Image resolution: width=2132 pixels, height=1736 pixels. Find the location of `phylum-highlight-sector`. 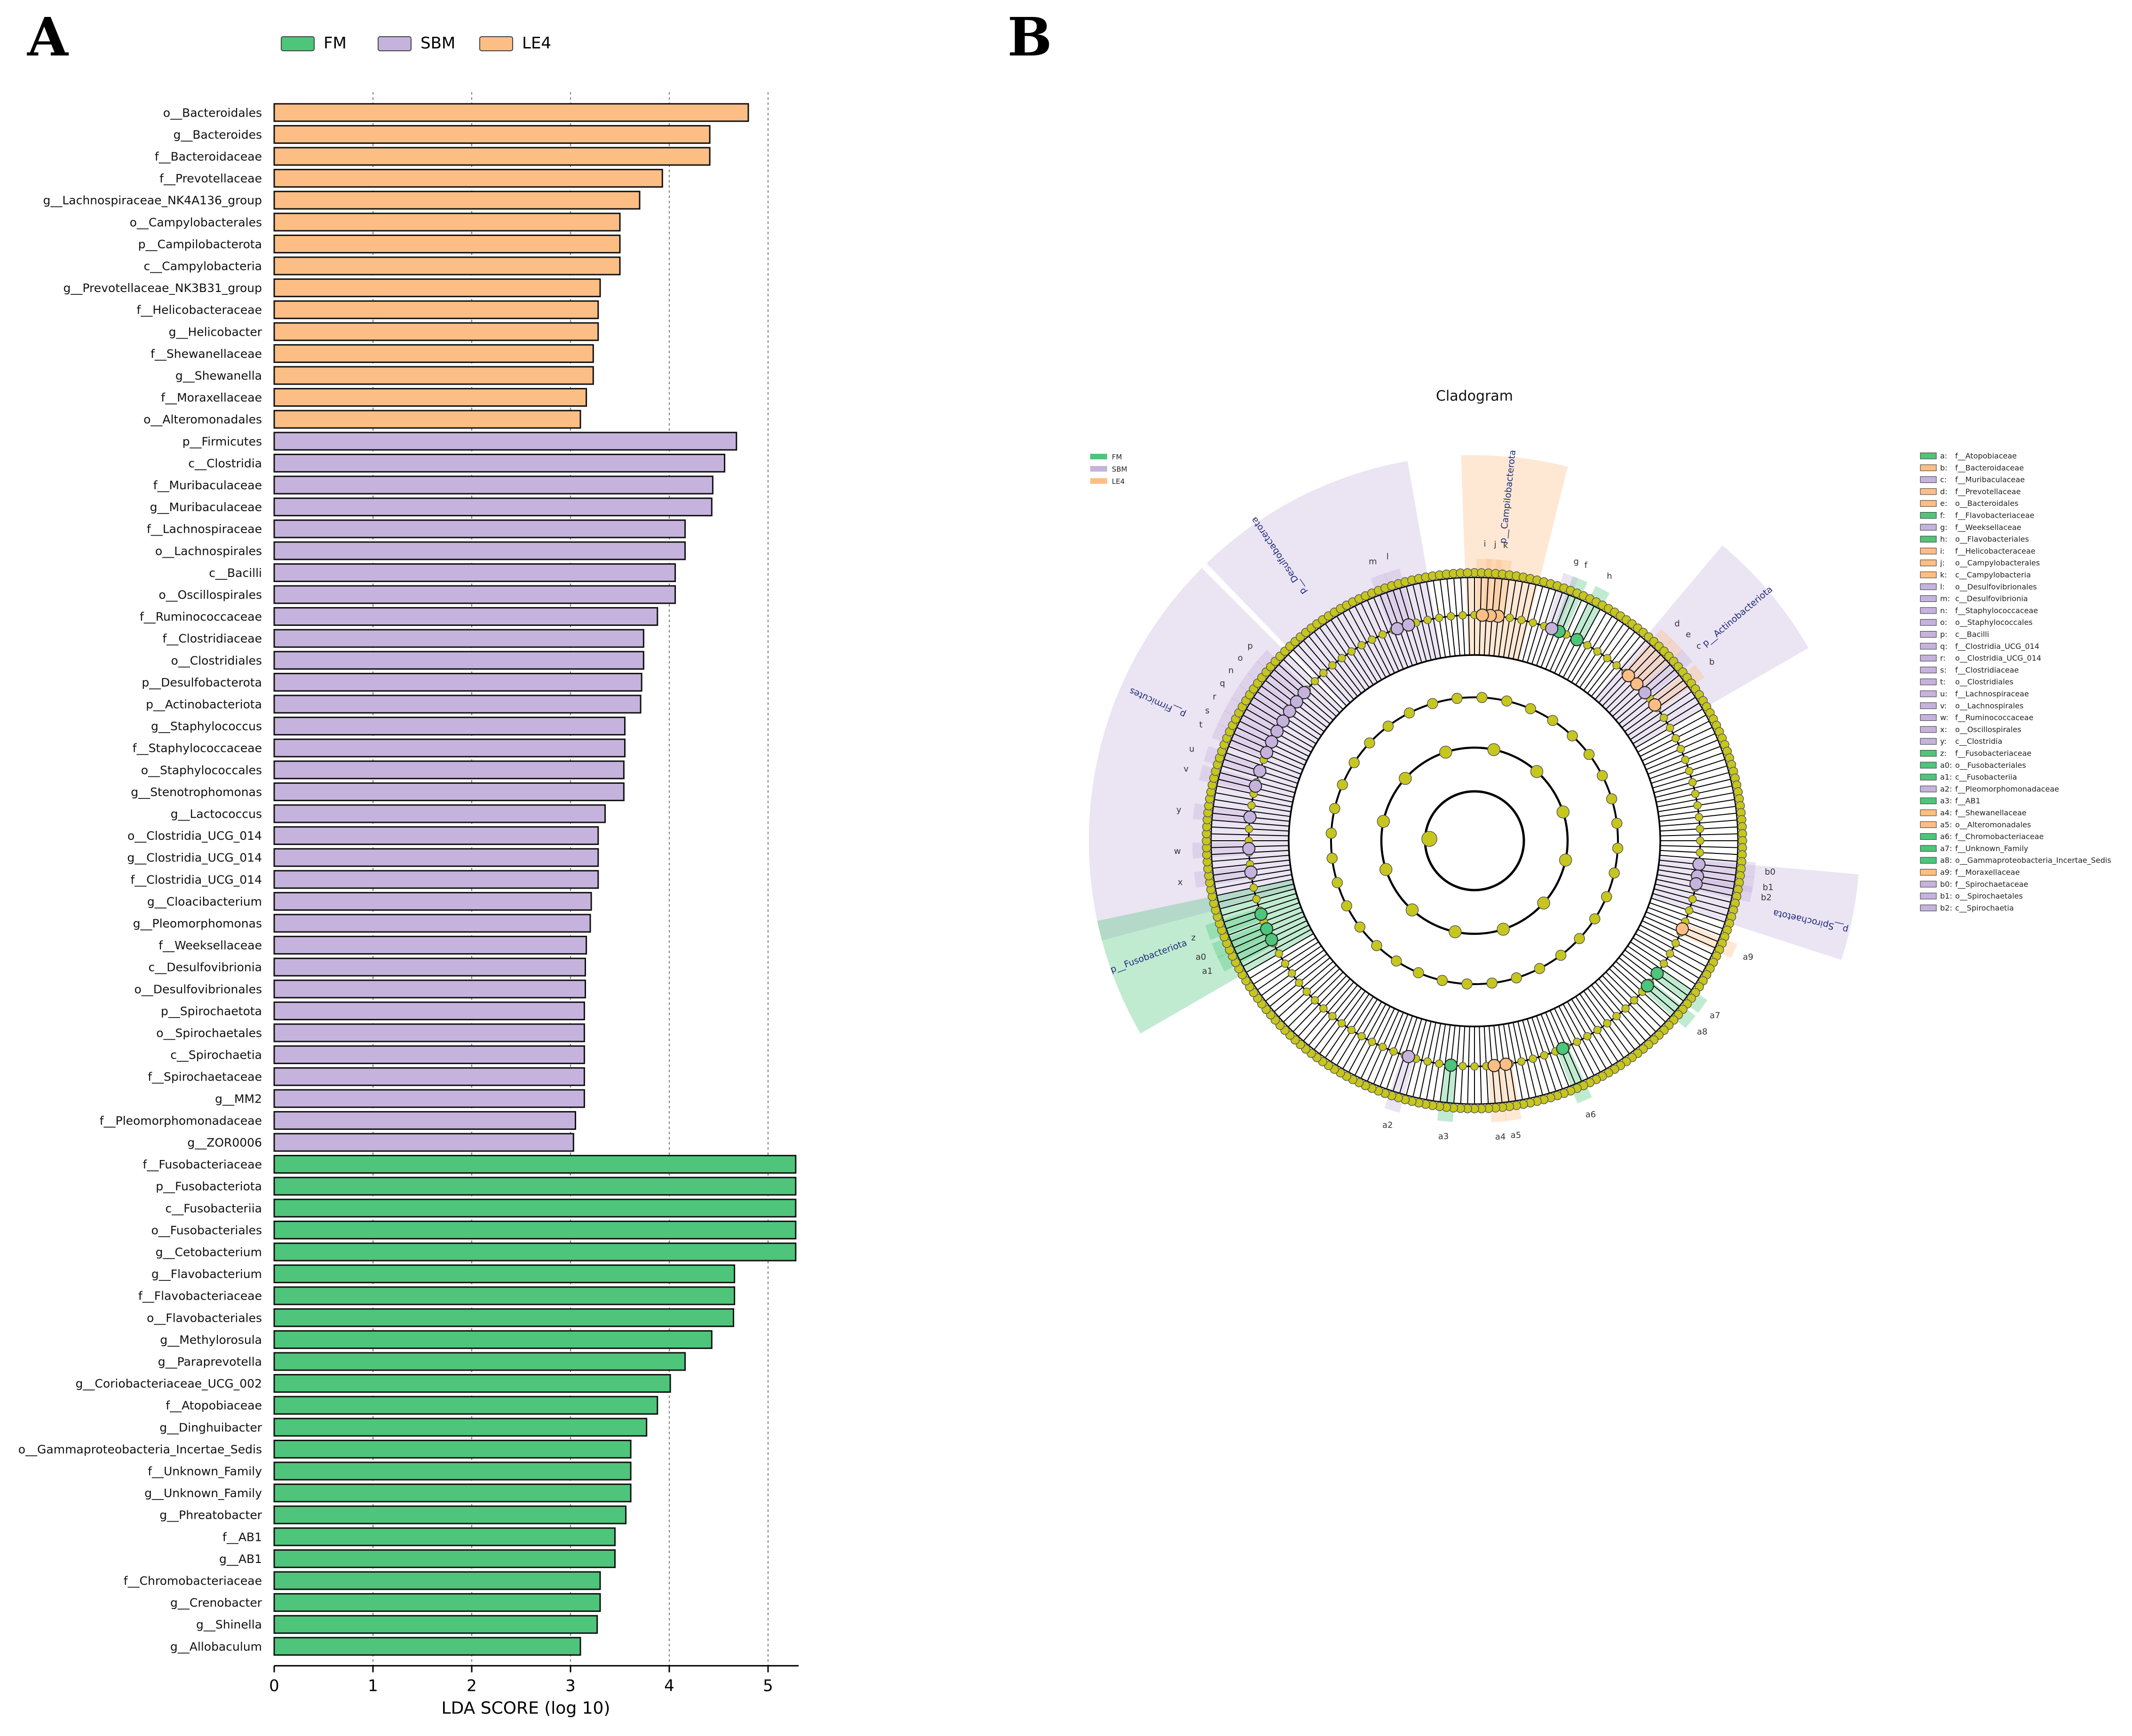

phylum-highlight-sector is located at coordinates (1514, 558).